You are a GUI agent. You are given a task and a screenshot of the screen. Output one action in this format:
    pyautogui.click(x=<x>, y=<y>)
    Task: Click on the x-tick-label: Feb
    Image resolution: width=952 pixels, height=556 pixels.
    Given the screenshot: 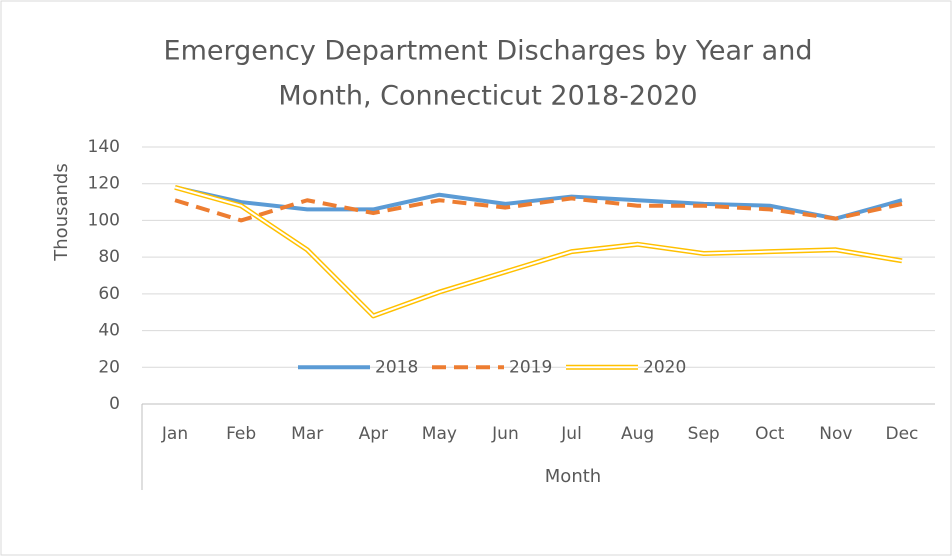 What is the action you would take?
    pyautogui.click(x=241, y=434)
    